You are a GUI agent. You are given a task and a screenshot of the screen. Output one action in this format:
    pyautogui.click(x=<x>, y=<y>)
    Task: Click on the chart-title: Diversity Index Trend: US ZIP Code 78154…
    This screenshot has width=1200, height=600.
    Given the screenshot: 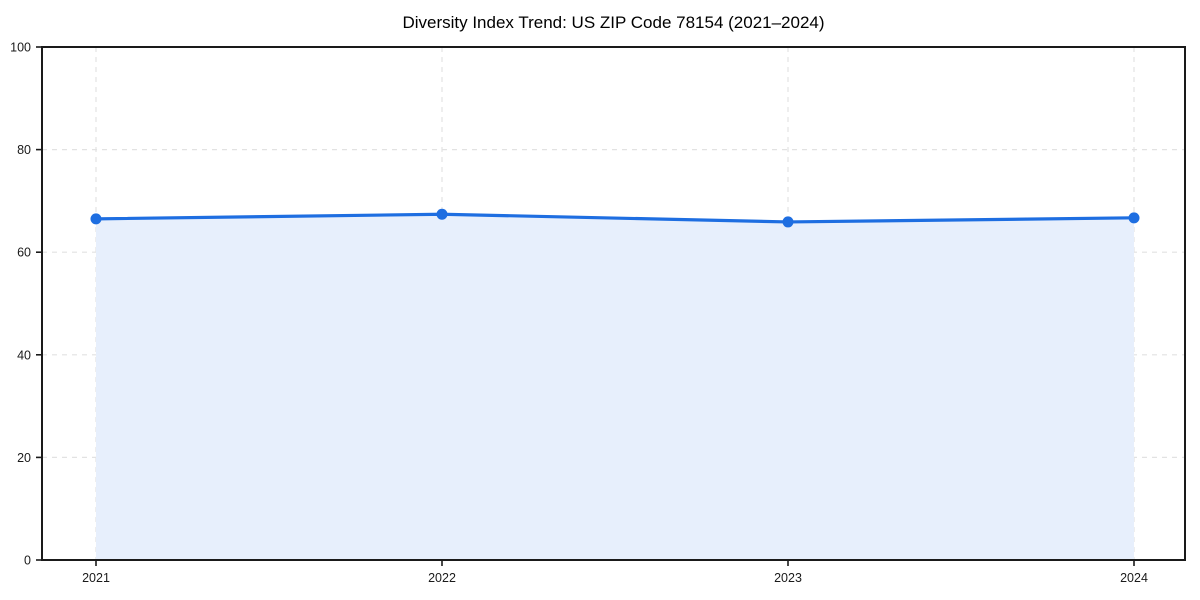 What is the action you would take?
    pyautogui.click(x=613, y=22)
    